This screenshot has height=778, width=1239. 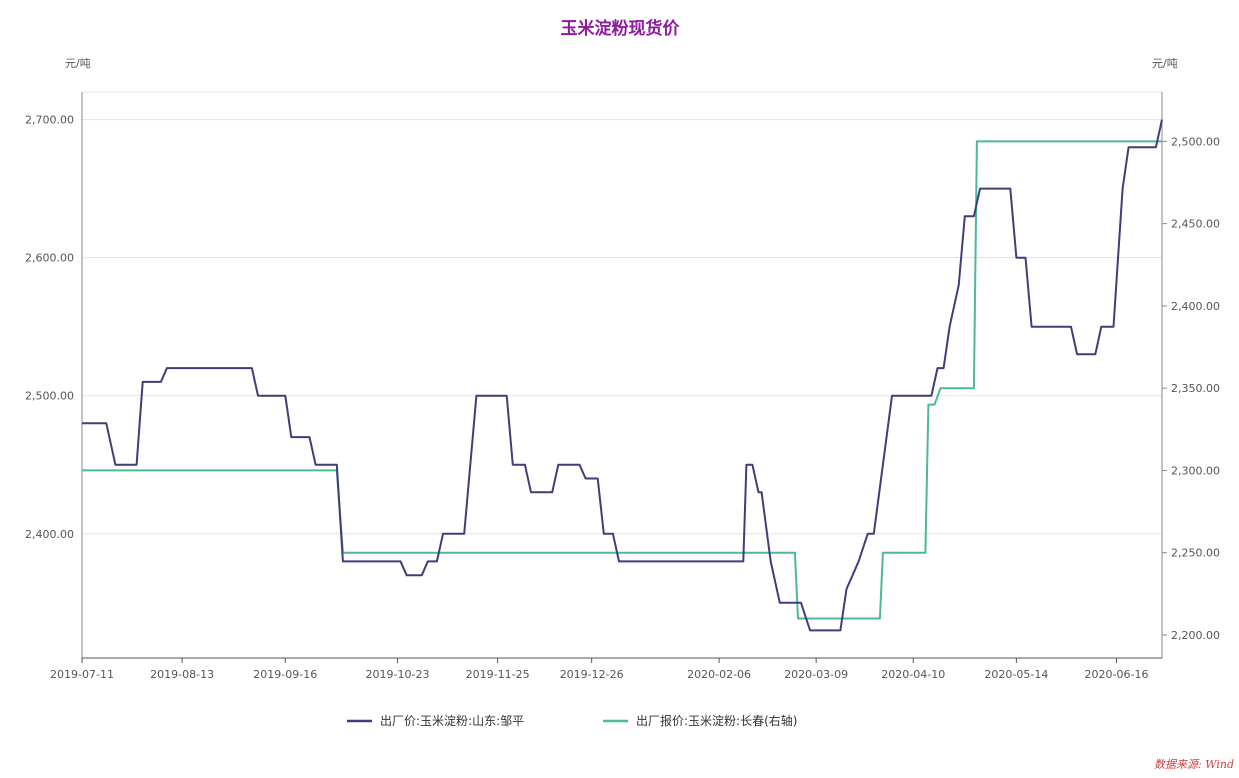 I want to click on x-tick-label: 2020-03-09, so click(x=816, y=674).